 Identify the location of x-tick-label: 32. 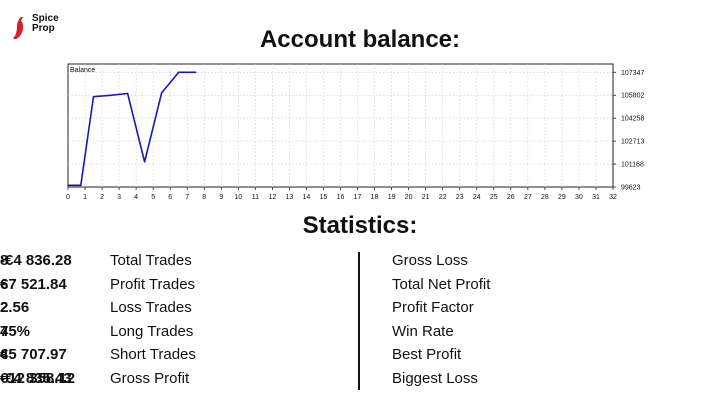
(613, 197).